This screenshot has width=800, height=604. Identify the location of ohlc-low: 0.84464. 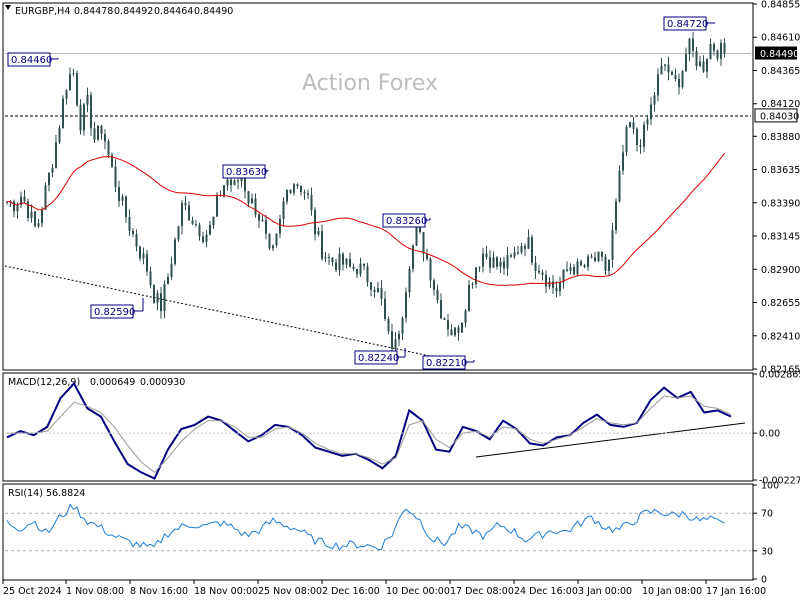
(173, 11).